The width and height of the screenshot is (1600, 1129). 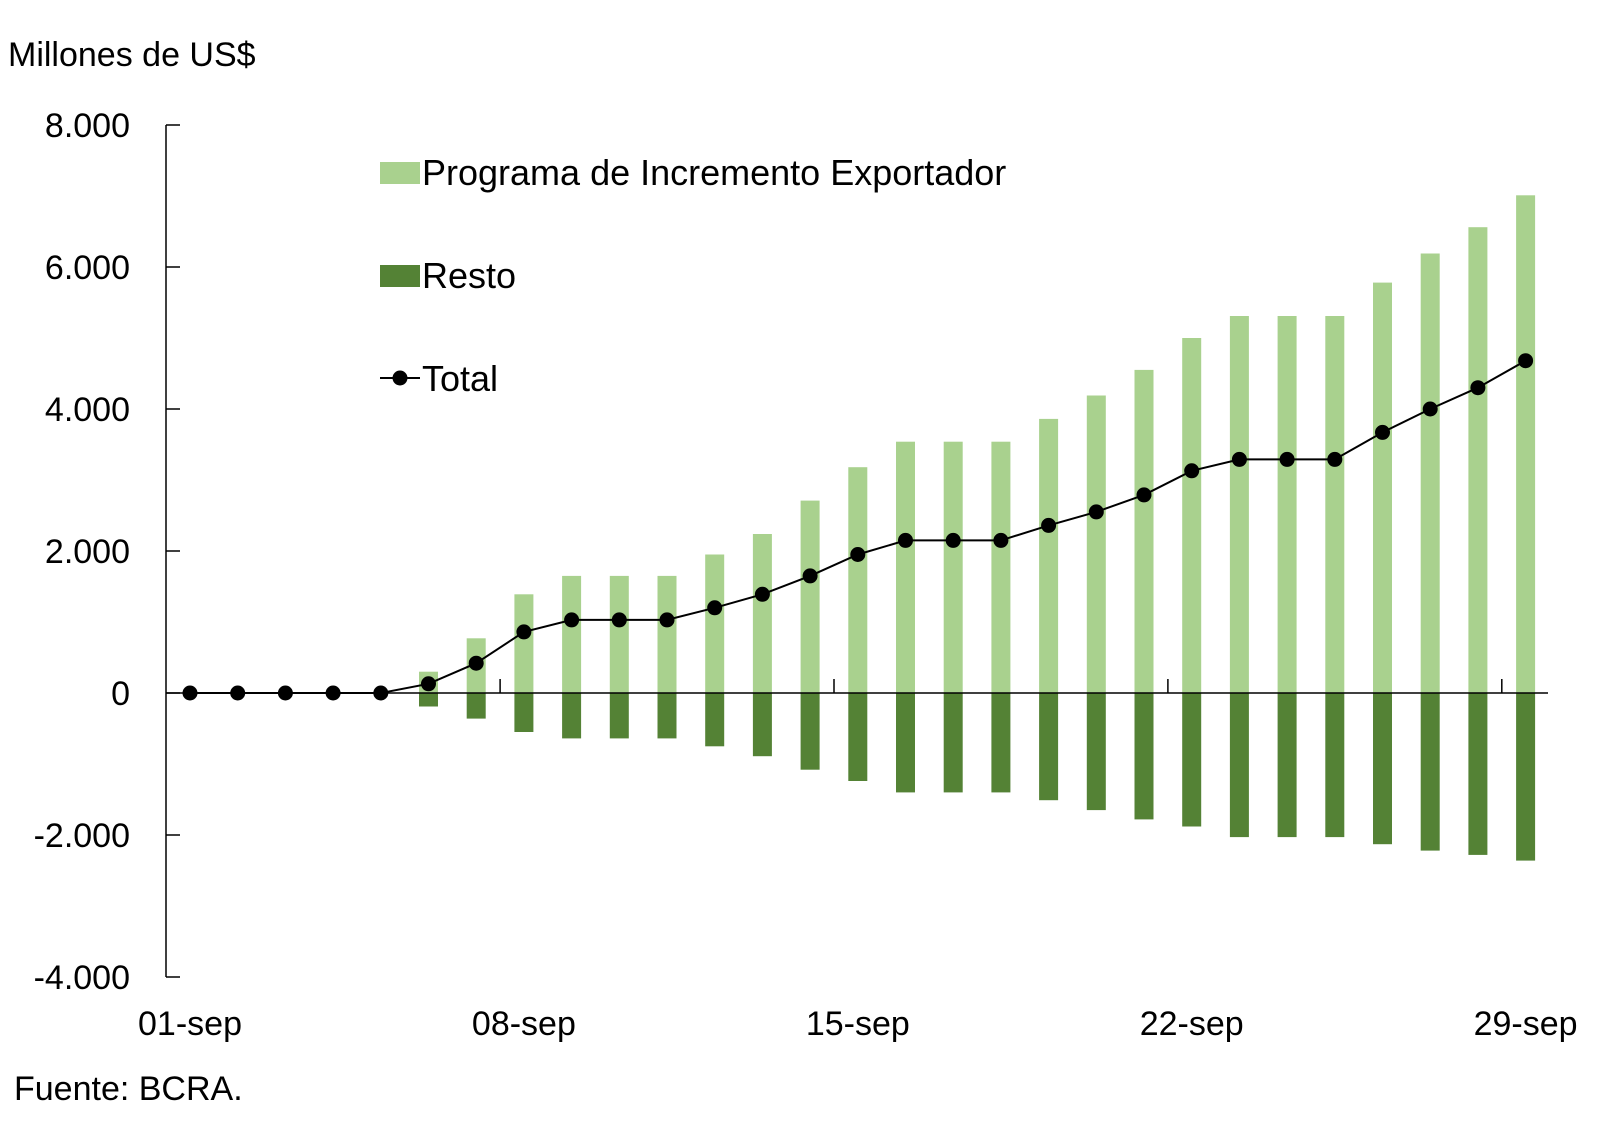 I want to click on bar-programa-15-sep, so click(x=858, y=580).